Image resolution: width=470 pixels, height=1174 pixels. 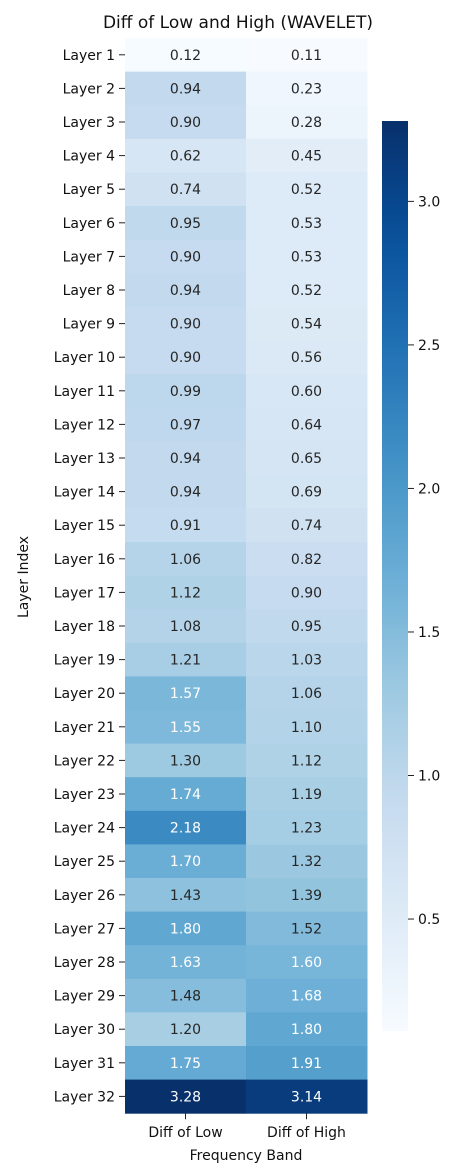 I want to click on row-tick-label: Layer 26, so click(x=84, y=896).